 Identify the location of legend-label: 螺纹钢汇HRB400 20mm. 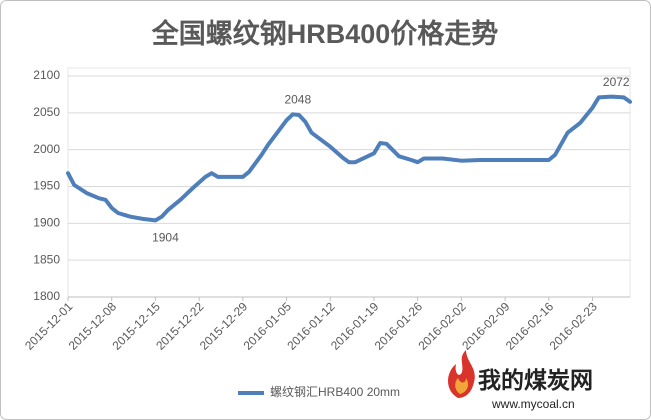
(335, 392).